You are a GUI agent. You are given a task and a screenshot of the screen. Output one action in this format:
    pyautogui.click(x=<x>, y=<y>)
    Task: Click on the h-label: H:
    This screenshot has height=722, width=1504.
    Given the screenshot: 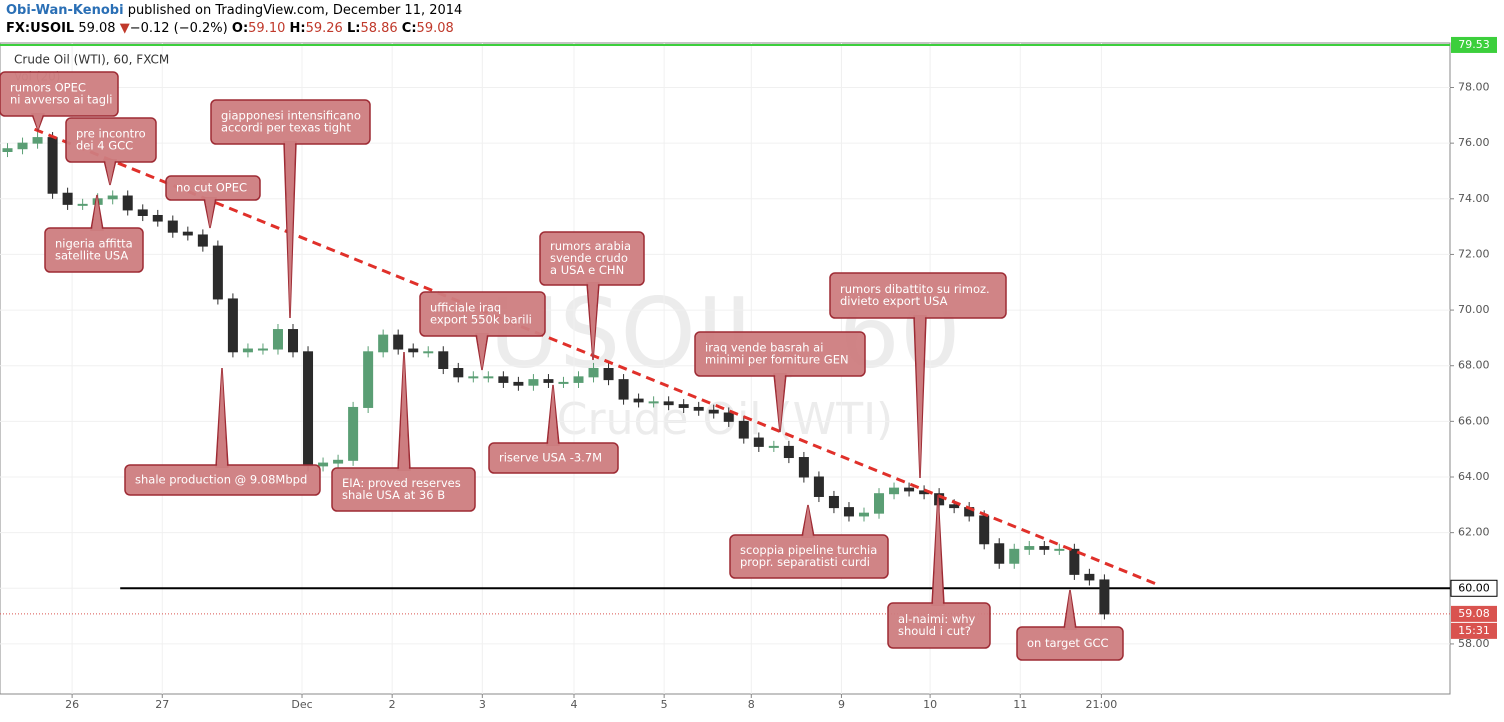 What is the action you would take?
    pyautogui.click(x=297, y=28)
    